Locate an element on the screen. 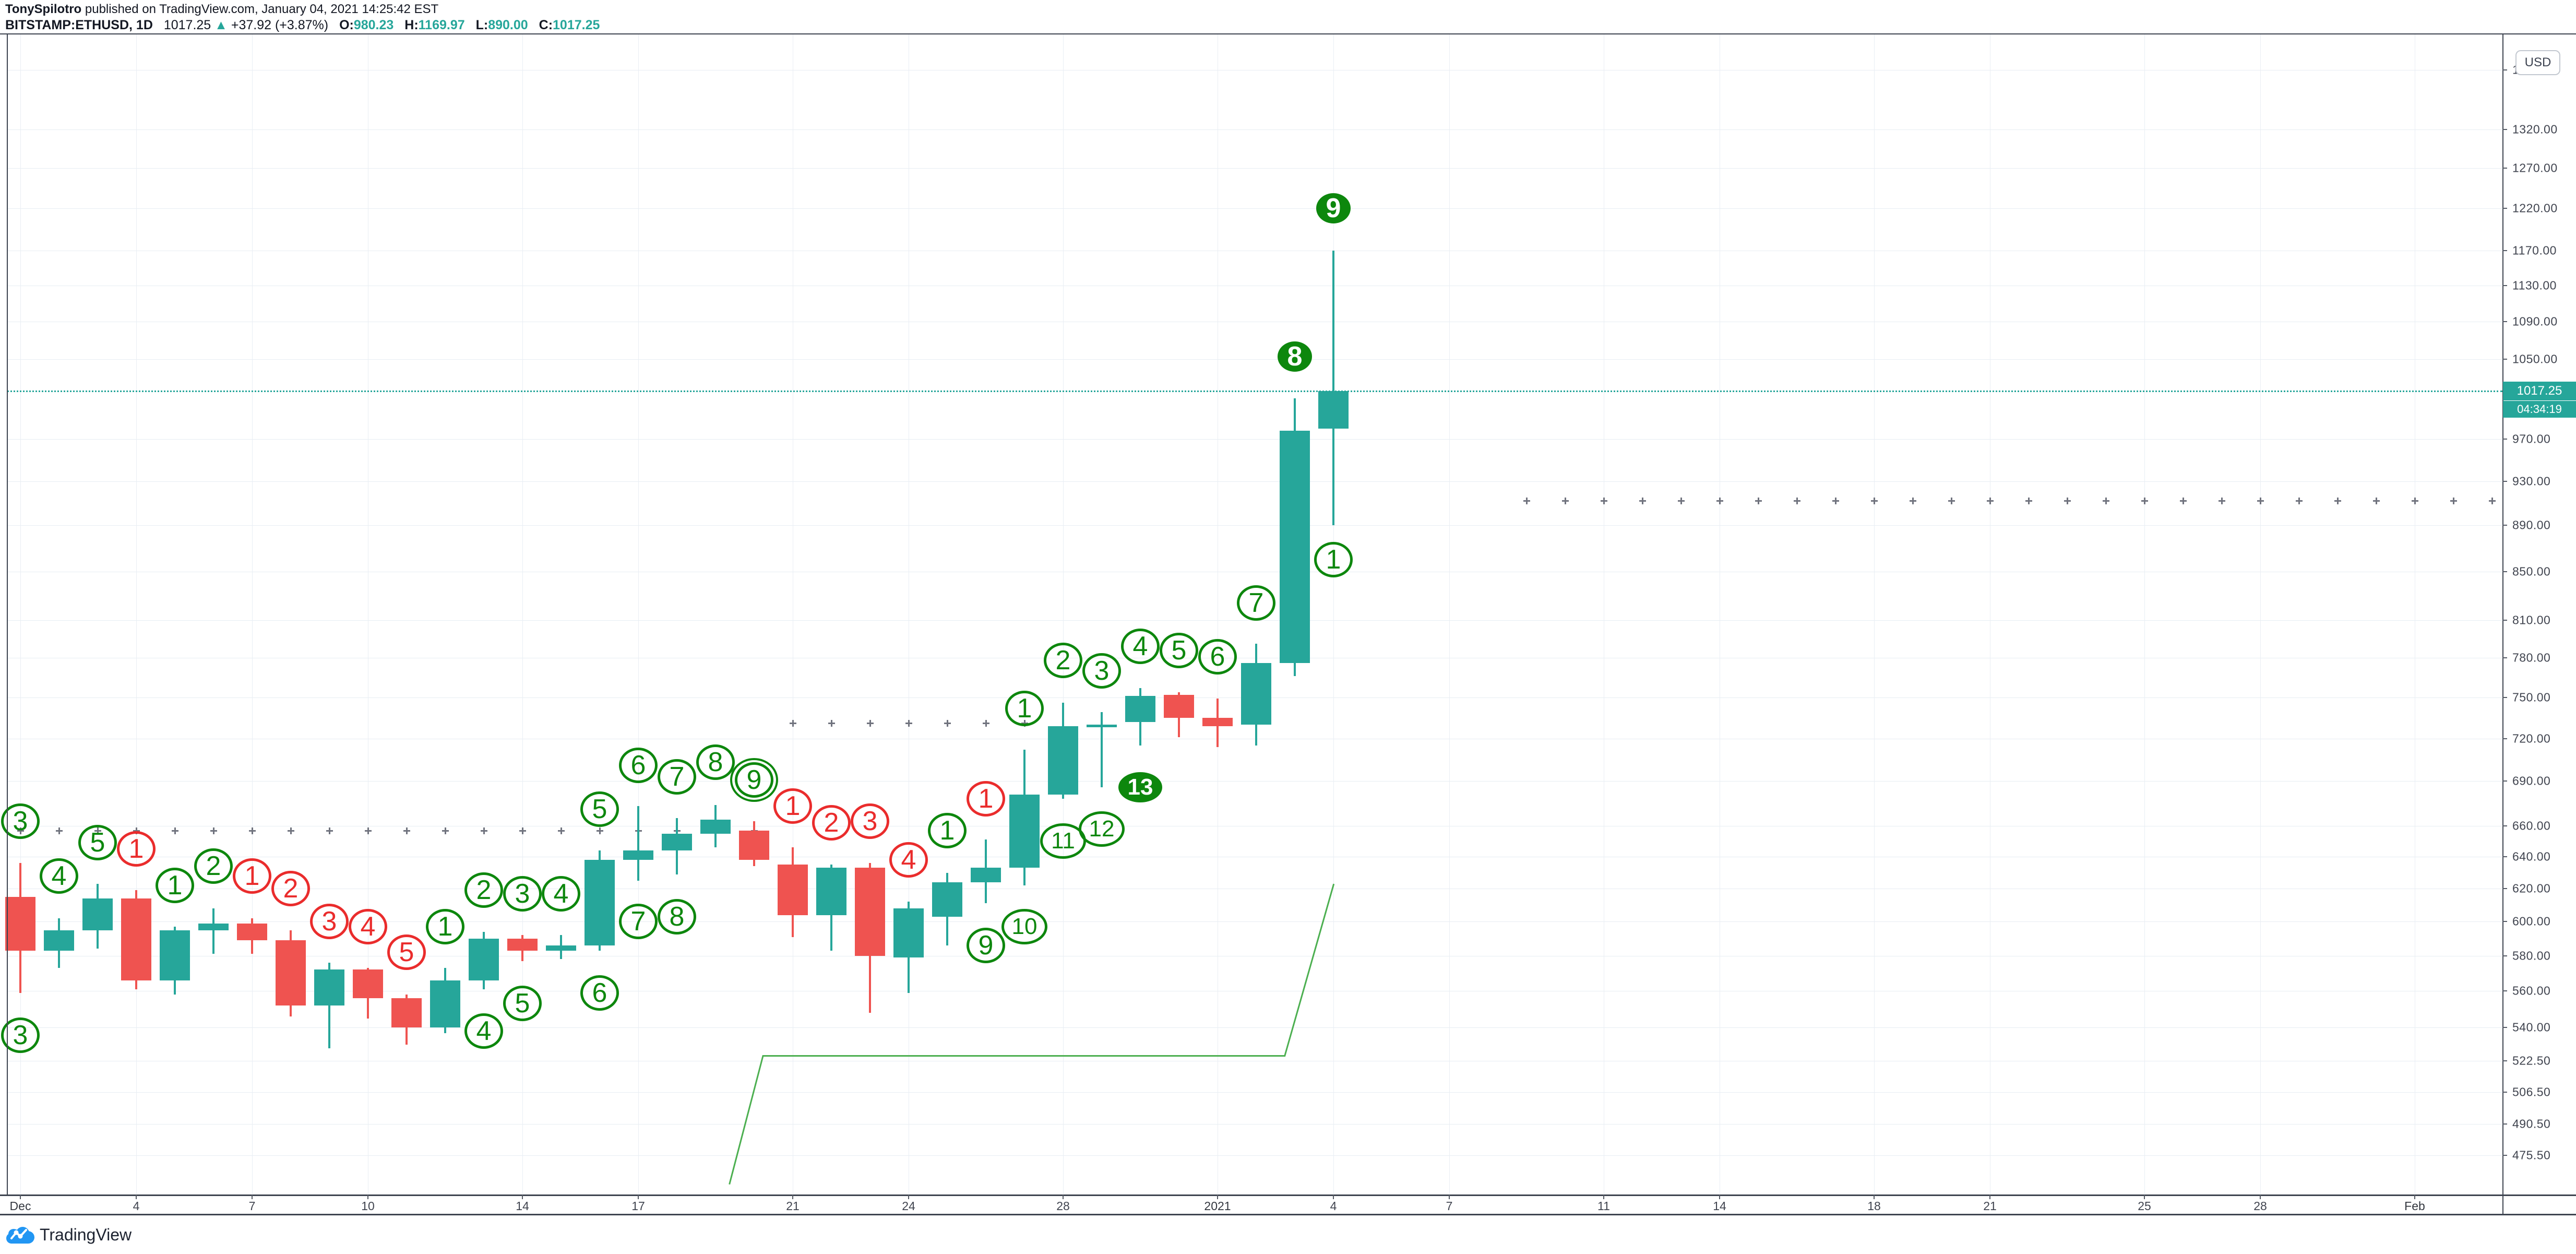 This screenshot has width=2576, height=1254. price-axis-label: 475.50 is located at coordinates (2532, 1155).